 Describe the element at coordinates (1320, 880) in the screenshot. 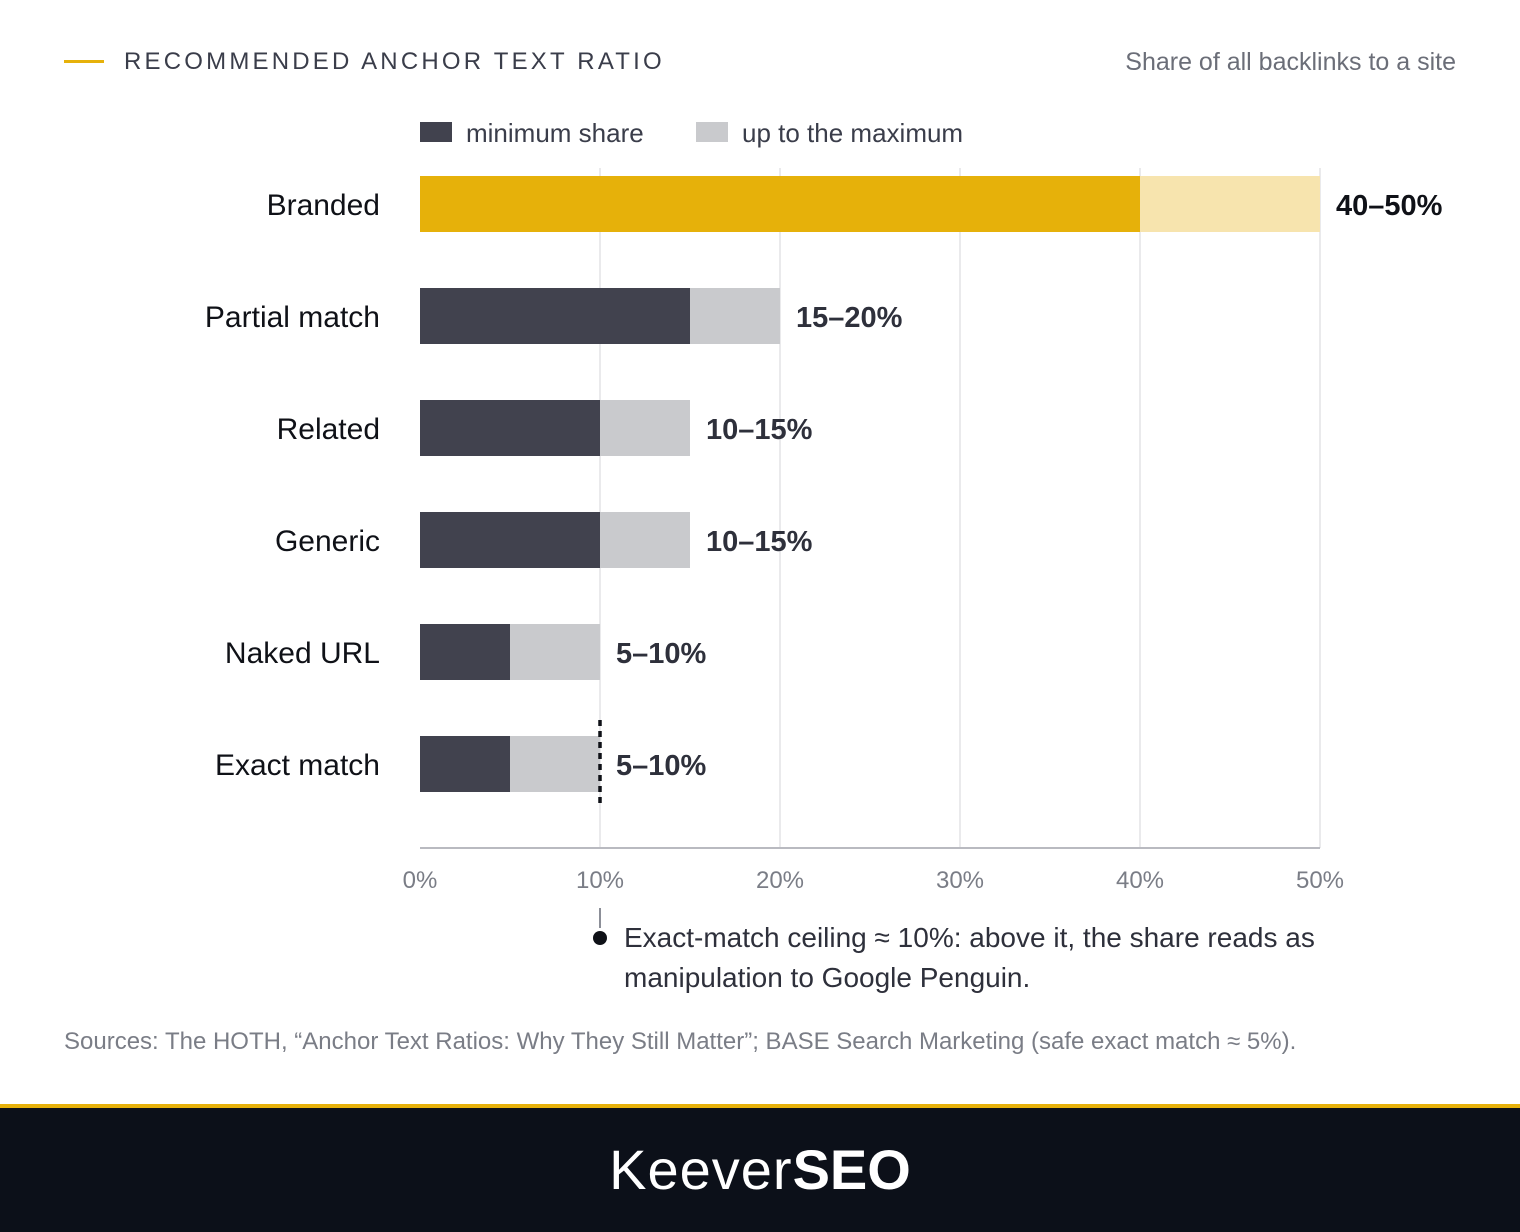

I see `x-tick-label: 50%` at that location.